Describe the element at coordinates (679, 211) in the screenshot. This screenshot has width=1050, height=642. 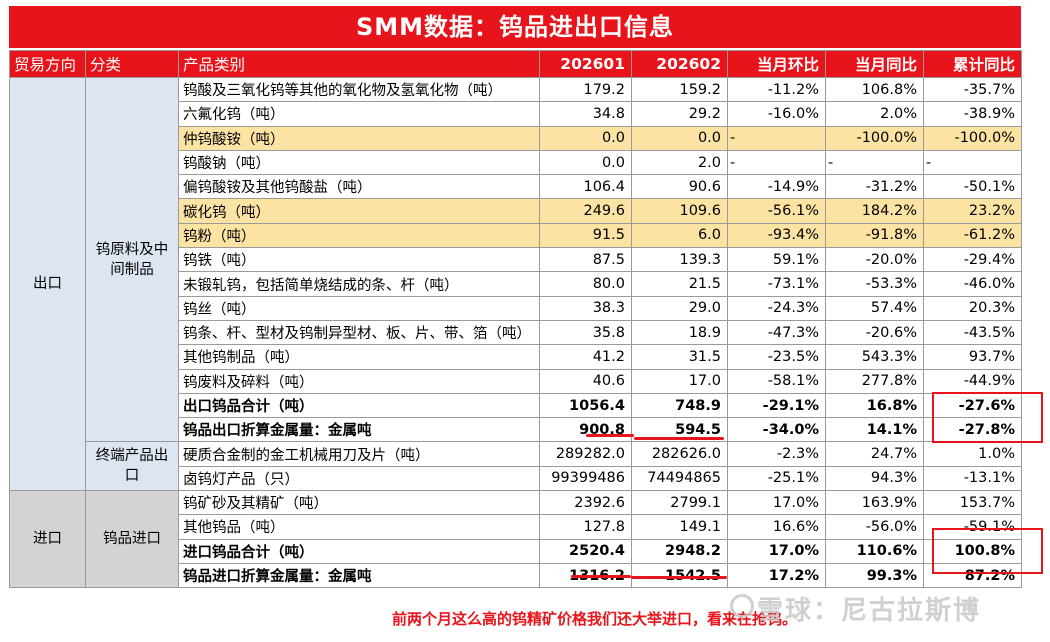
I see `value-202602: 109.6` at that location.